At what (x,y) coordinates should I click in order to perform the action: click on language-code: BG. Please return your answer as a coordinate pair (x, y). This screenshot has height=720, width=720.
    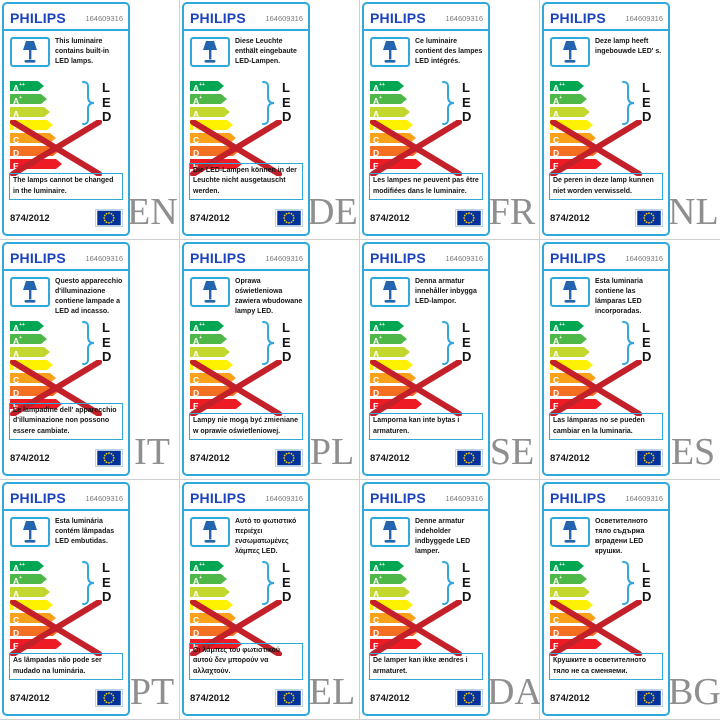
    Looking at the image, I should click on (694, 692).